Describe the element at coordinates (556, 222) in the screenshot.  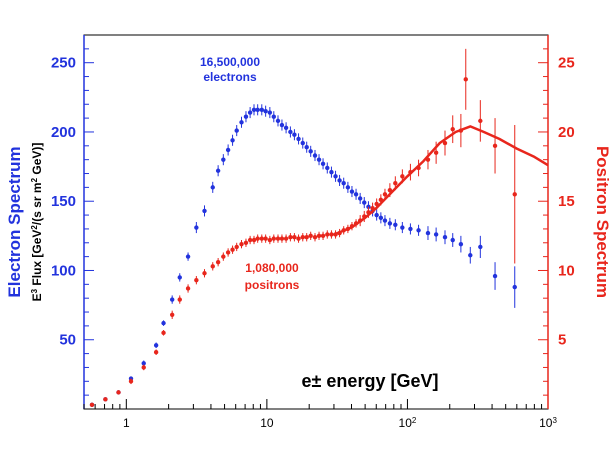
I see `right-y-axis: 5 10 15 20 25` at that location.